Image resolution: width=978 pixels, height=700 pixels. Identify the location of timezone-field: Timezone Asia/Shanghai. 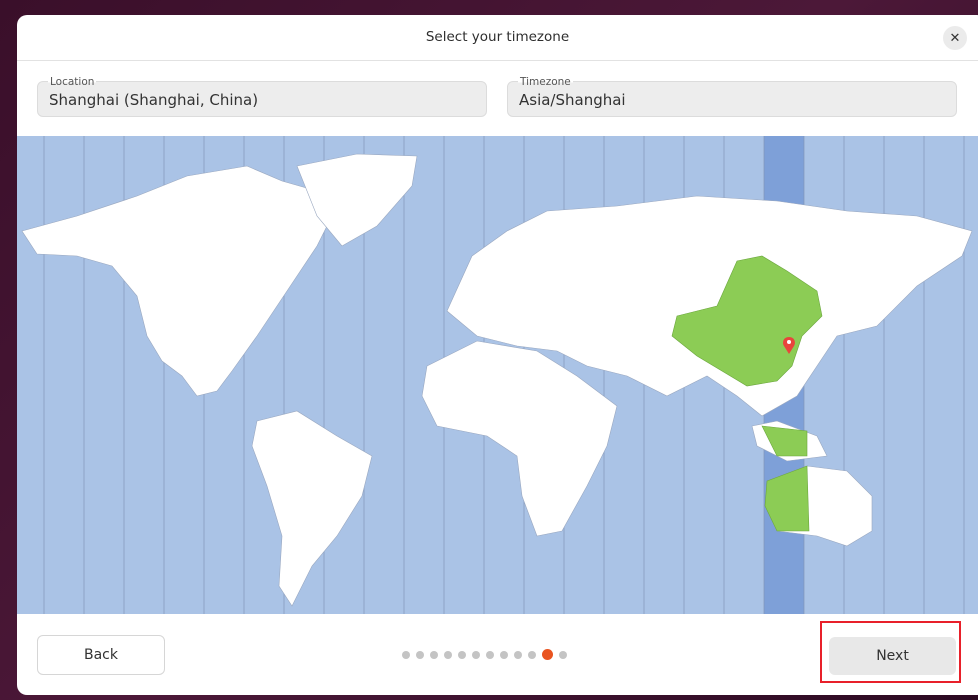
(732, 96).